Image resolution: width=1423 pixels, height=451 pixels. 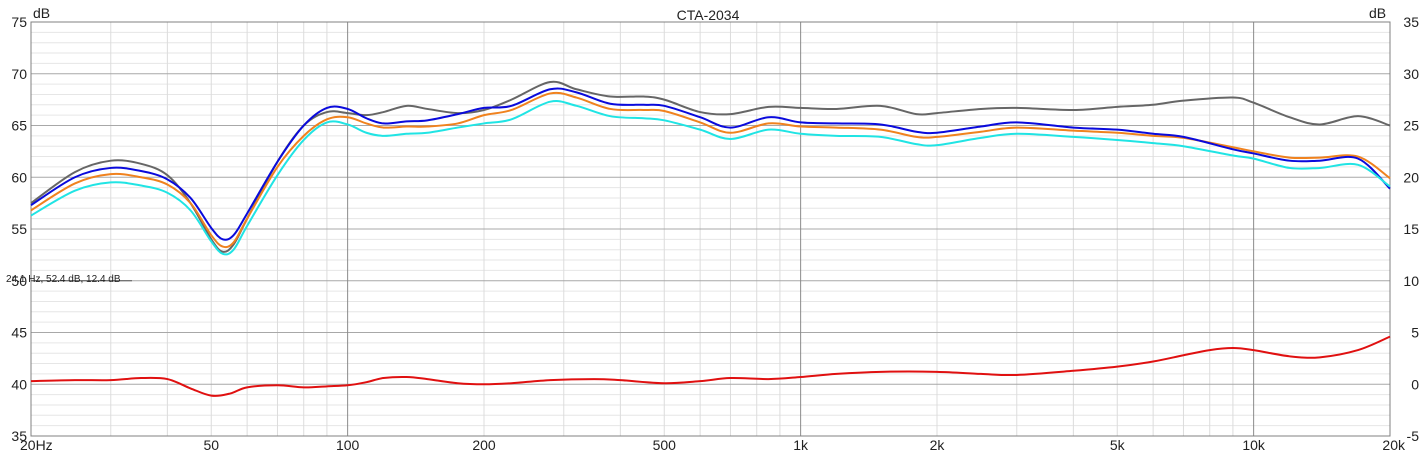 I want to click on right-axis-unit: dB, so click(x=1377, y=13).